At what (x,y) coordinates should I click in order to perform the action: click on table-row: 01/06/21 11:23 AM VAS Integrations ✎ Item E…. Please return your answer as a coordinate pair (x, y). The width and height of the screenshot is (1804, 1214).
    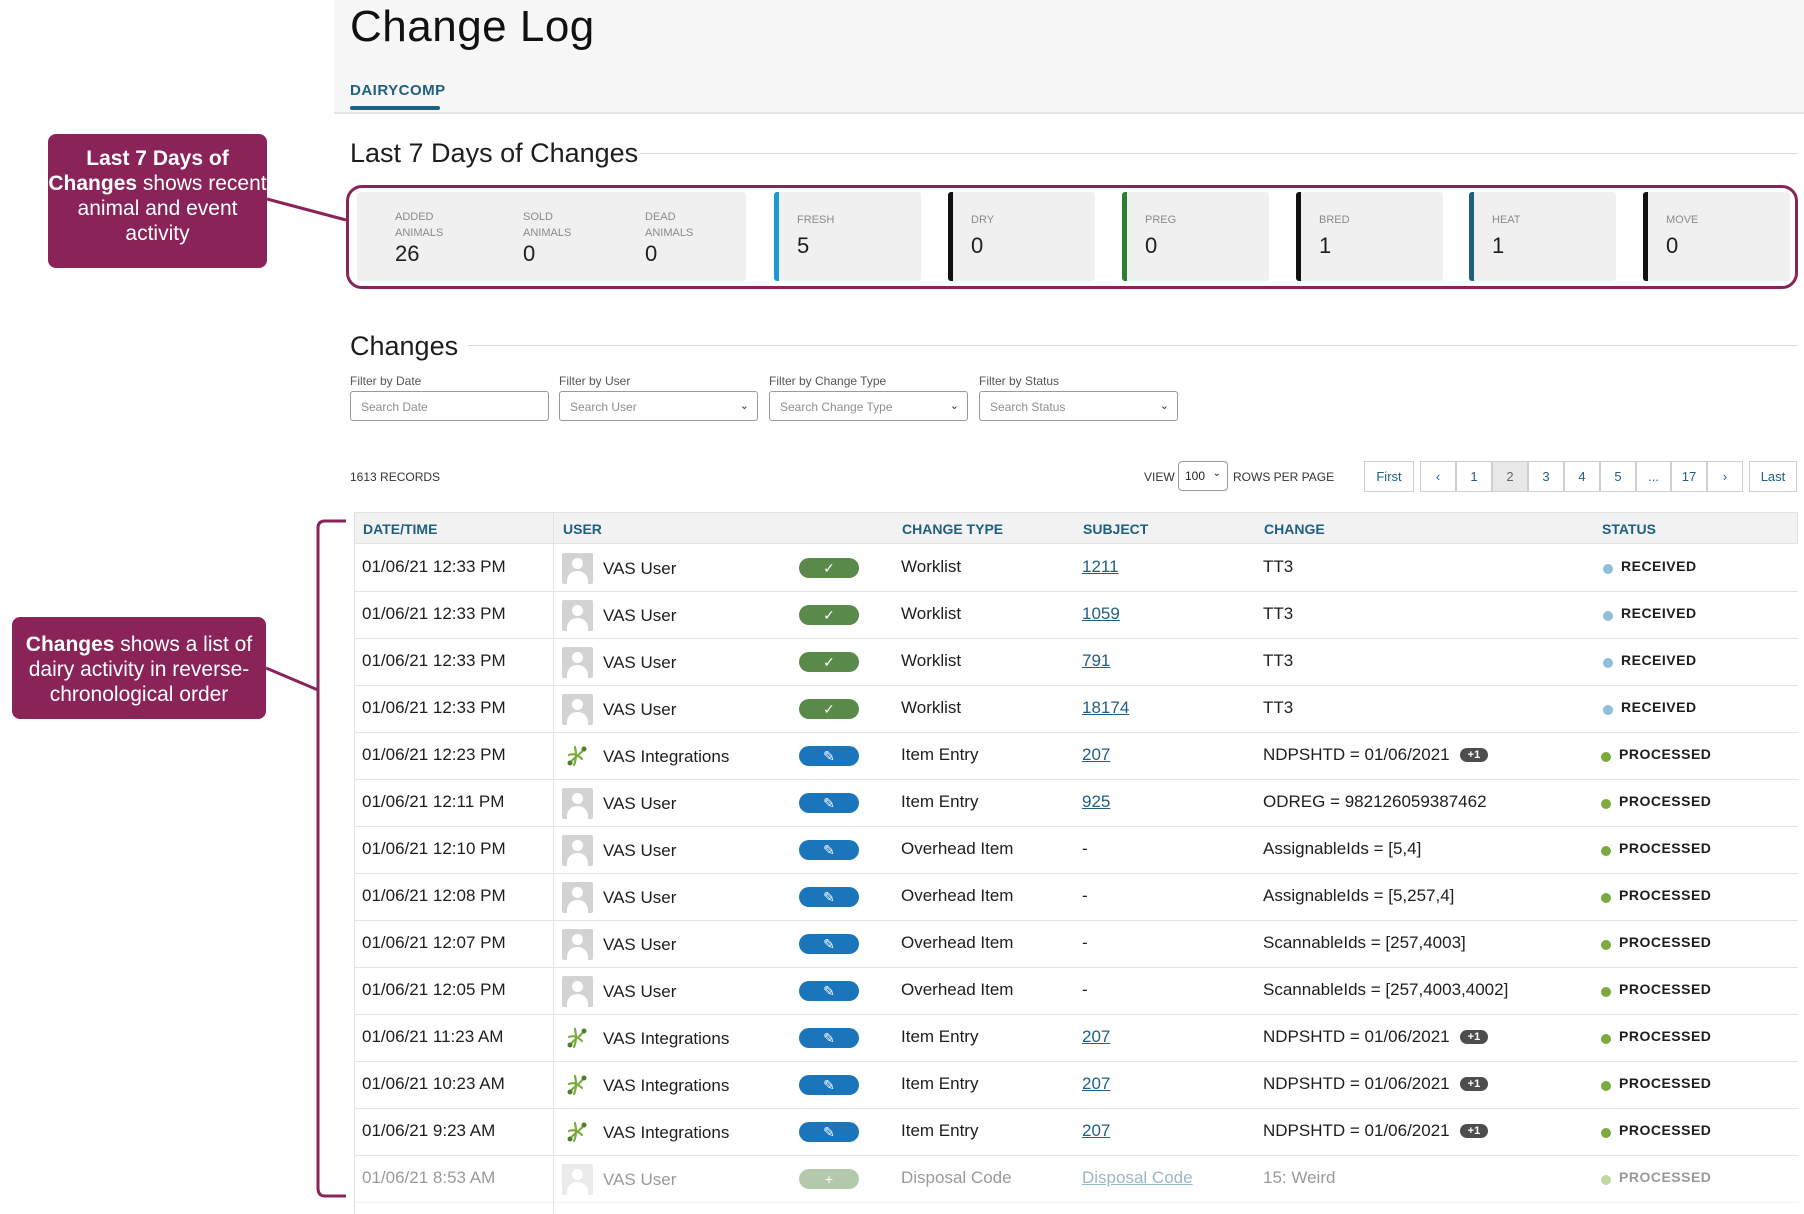
    Looking at the image, I should click on (1076, 1038).